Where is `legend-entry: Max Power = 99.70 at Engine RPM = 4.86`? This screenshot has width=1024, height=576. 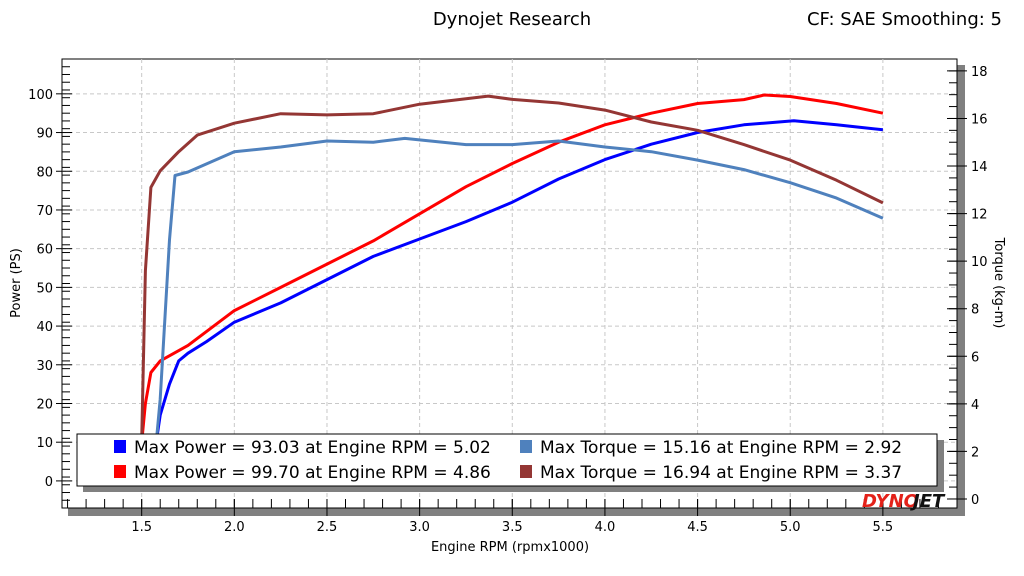 legend-entry: Max Power = 99.70 at Engine RPM = 4.86 is located at coordinates (312, 473).